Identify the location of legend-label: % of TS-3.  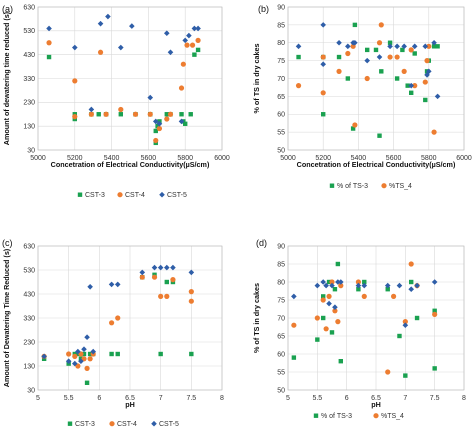
(336, 416).